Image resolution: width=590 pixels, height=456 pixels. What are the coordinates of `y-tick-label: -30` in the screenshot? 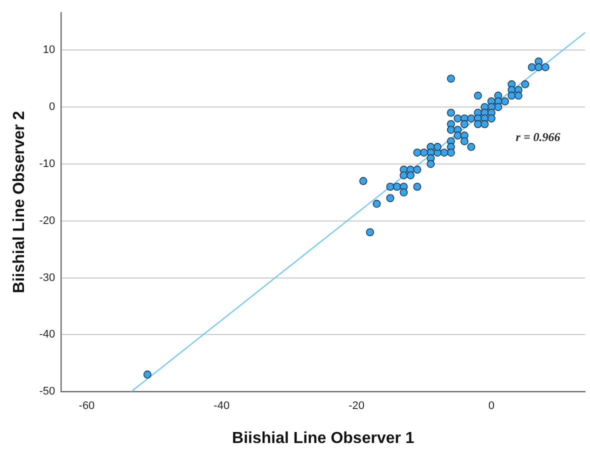 It's located at (47, 278).